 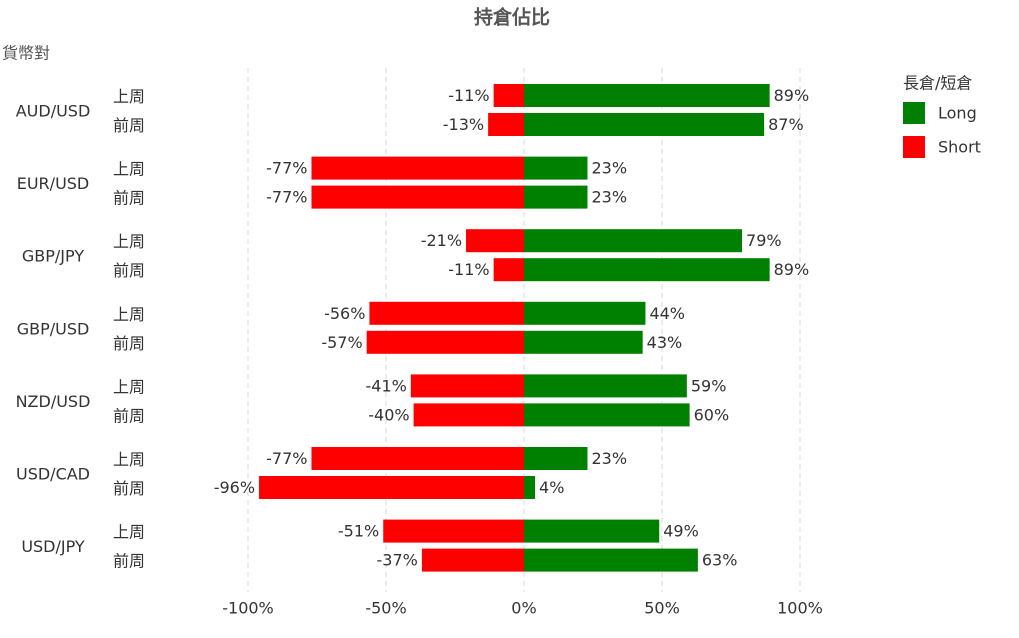 What do you see at coordinates (234, 487) in the screenshot?
I see `value-label: -96%` at bounding box center [234, 487].